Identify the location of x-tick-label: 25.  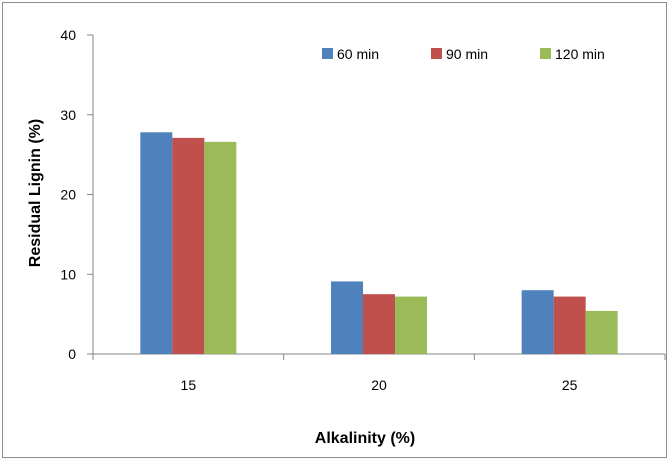
(570, 385).